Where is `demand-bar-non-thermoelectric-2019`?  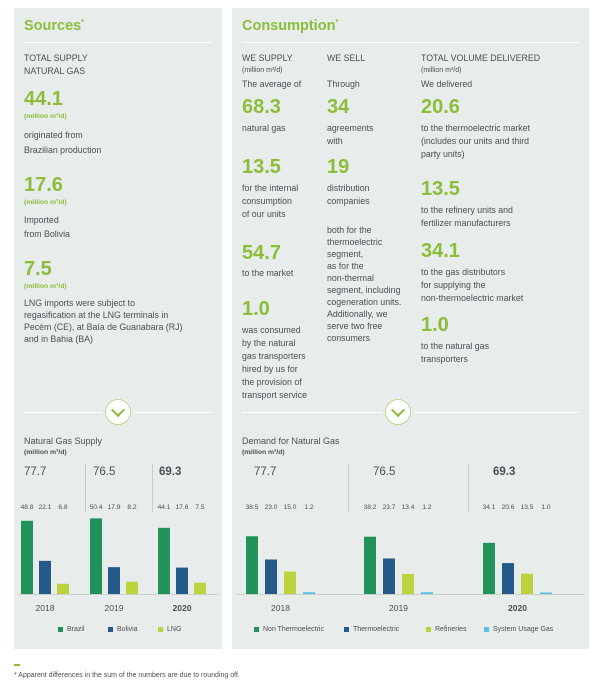 demand-bar-non-thermoelectric-2019 is located at coordinates (370, 565).